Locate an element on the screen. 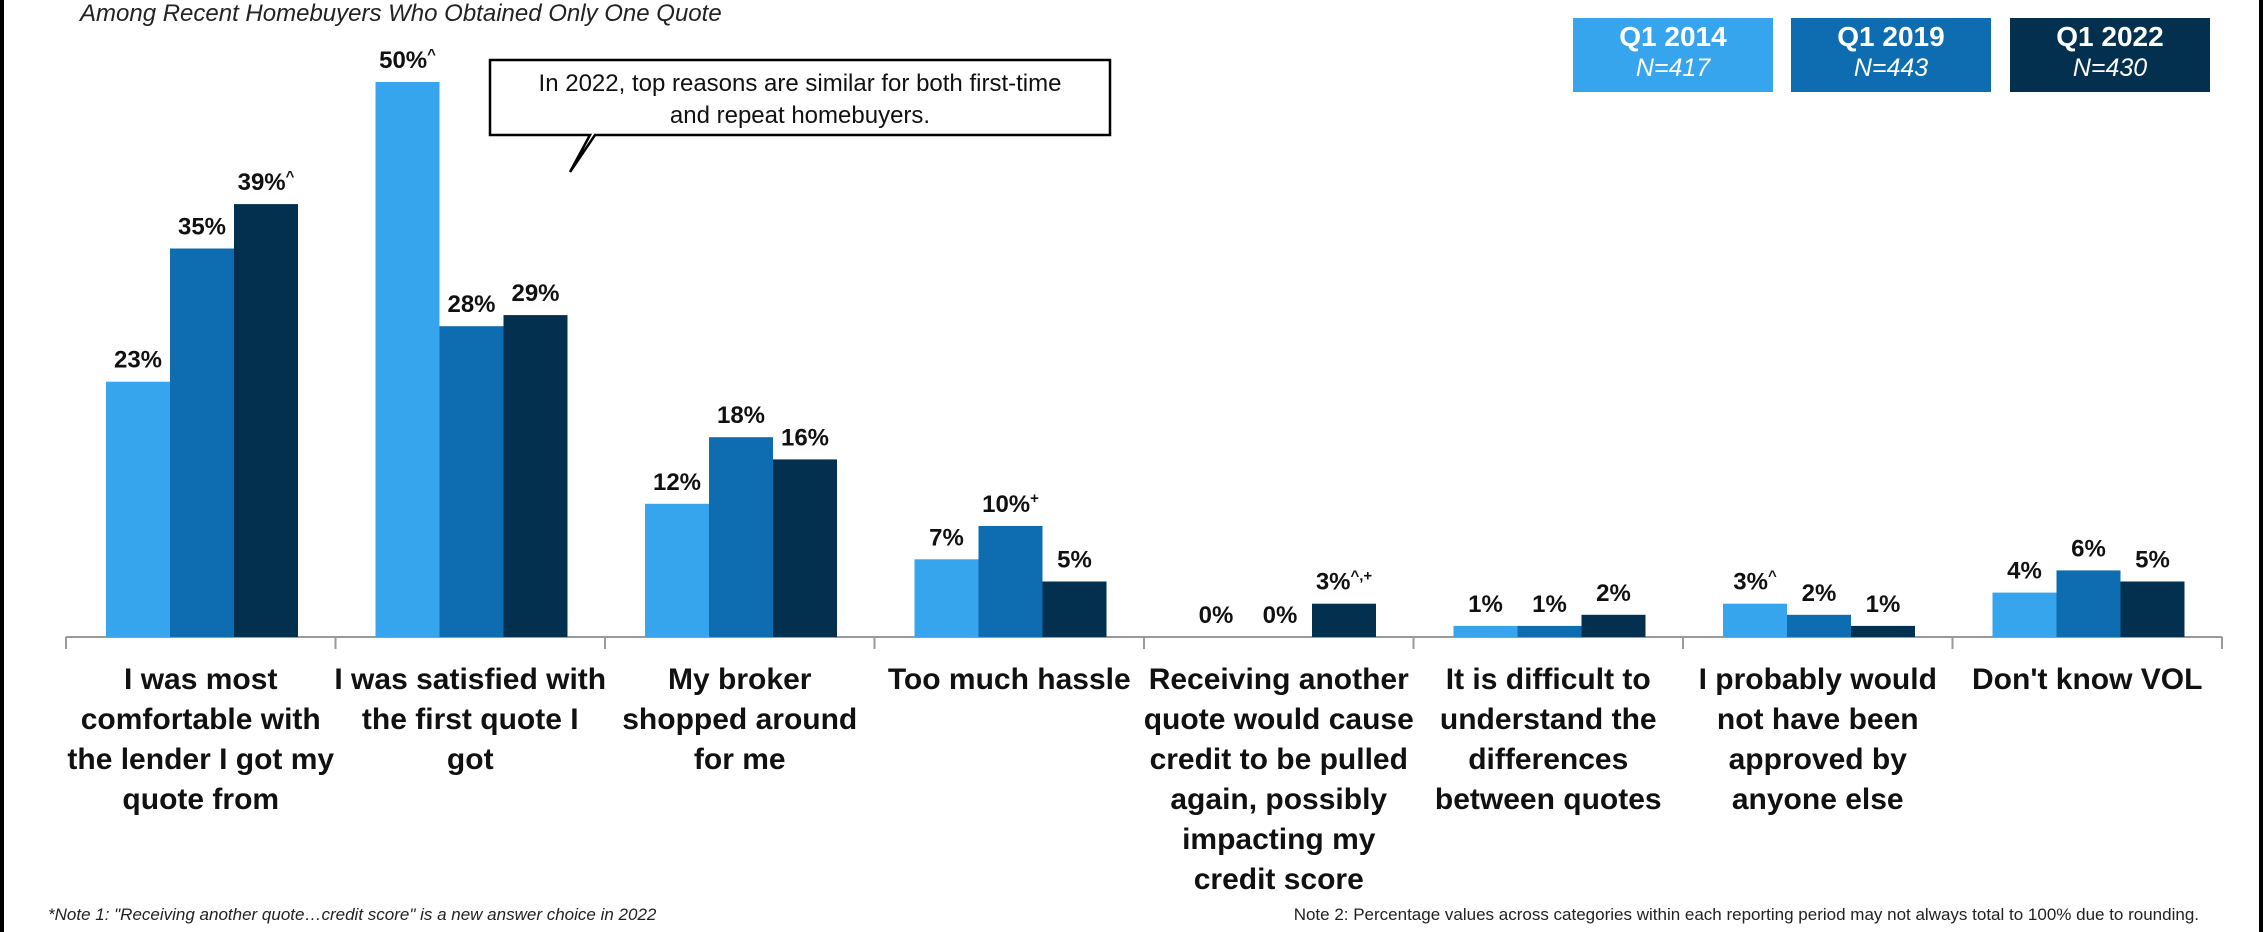 The image size is (2267, 932). category-label: the lender I got my is located at coordinates (200, 759).